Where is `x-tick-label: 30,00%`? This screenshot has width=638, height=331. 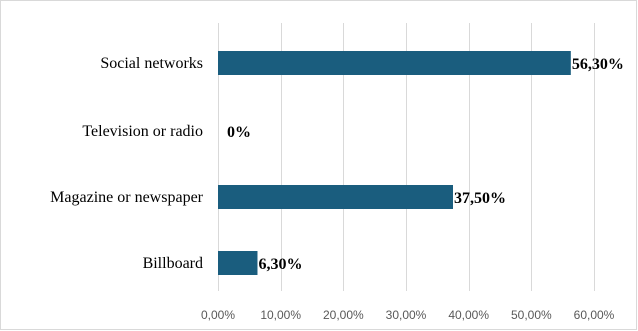 x-tick-label: 30,00% is located at coordinates (406, 315).